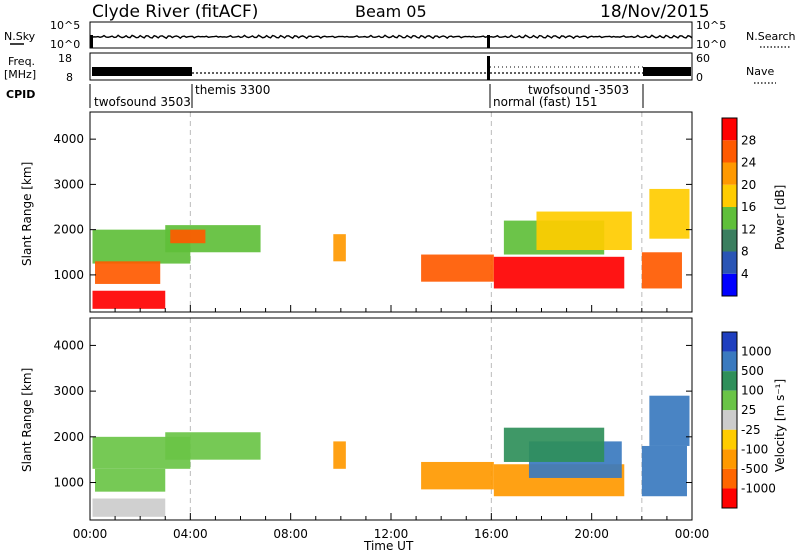 Image resolution: width=800 pixels, height=554 pixels. I want to click on freq-panel-frame, so click(391, 66).